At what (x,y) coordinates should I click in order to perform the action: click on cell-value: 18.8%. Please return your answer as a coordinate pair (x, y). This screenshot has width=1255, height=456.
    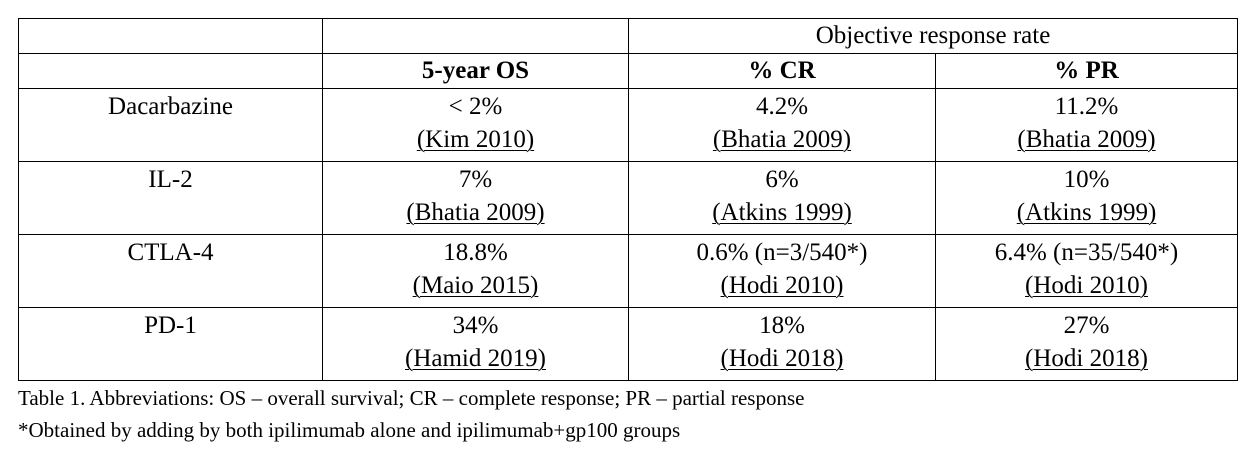
    Looking at the image, I should click on (475, 252).